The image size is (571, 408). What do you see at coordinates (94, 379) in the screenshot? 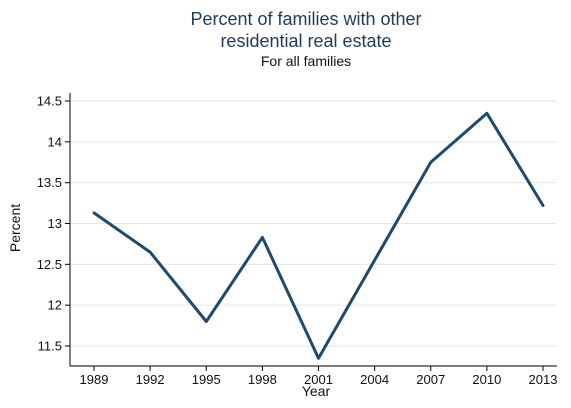
I see `x-tick-label: 1989` at bounding box center [94, 379].